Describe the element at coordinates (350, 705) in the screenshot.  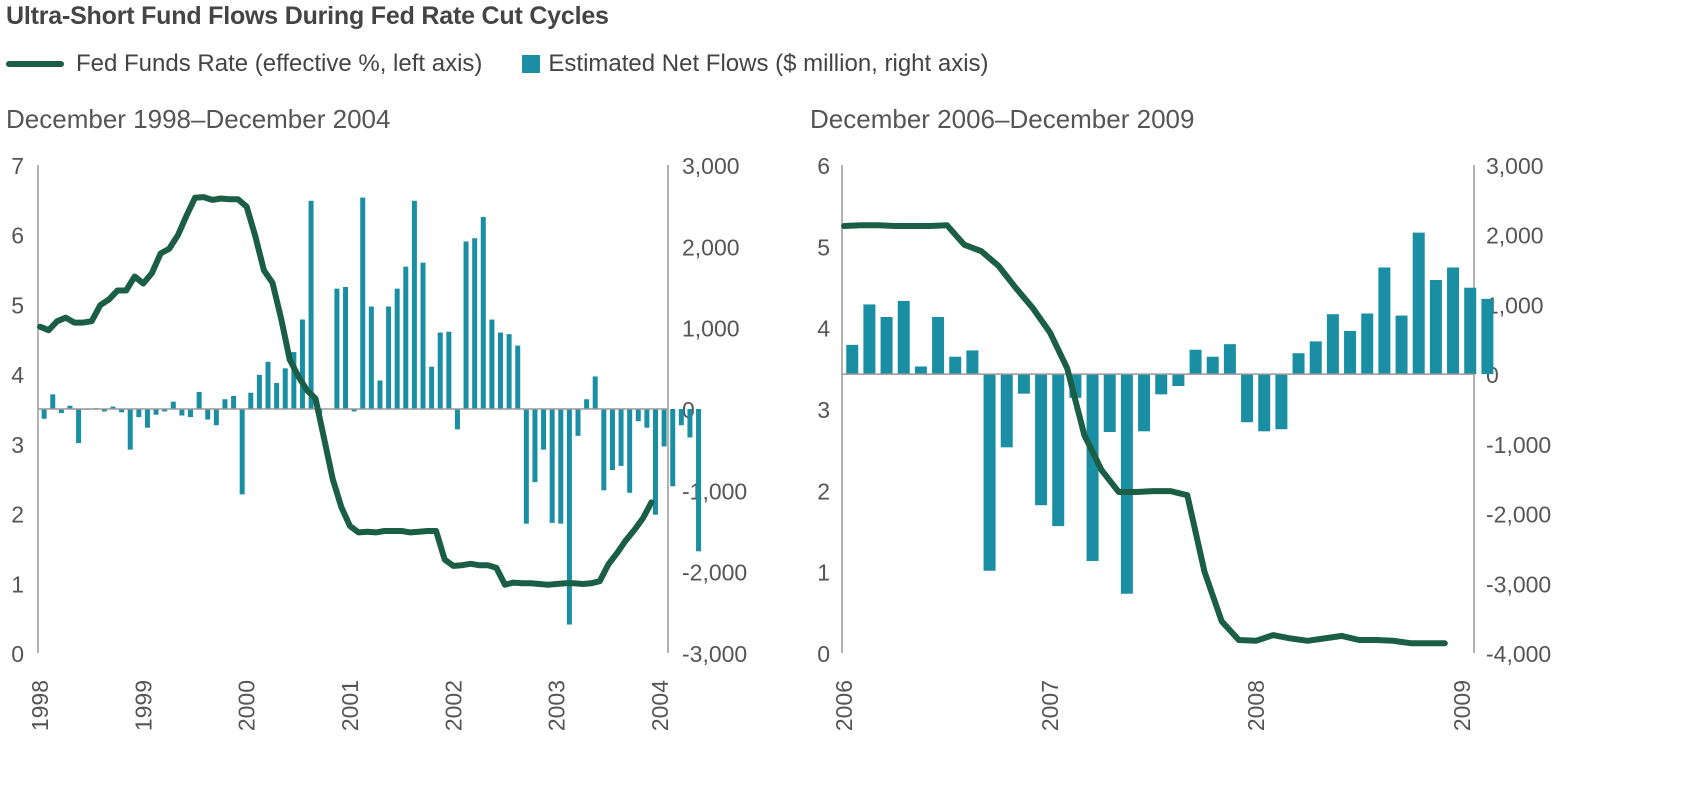
I see `panel-1-x-tick-label: 2001` at that location.